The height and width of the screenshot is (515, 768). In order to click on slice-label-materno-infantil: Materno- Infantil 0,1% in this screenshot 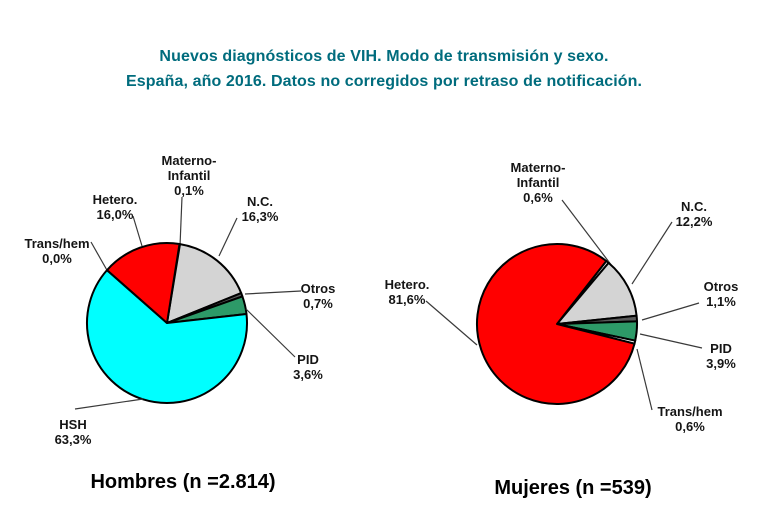, I will do `click(189, 175)`.